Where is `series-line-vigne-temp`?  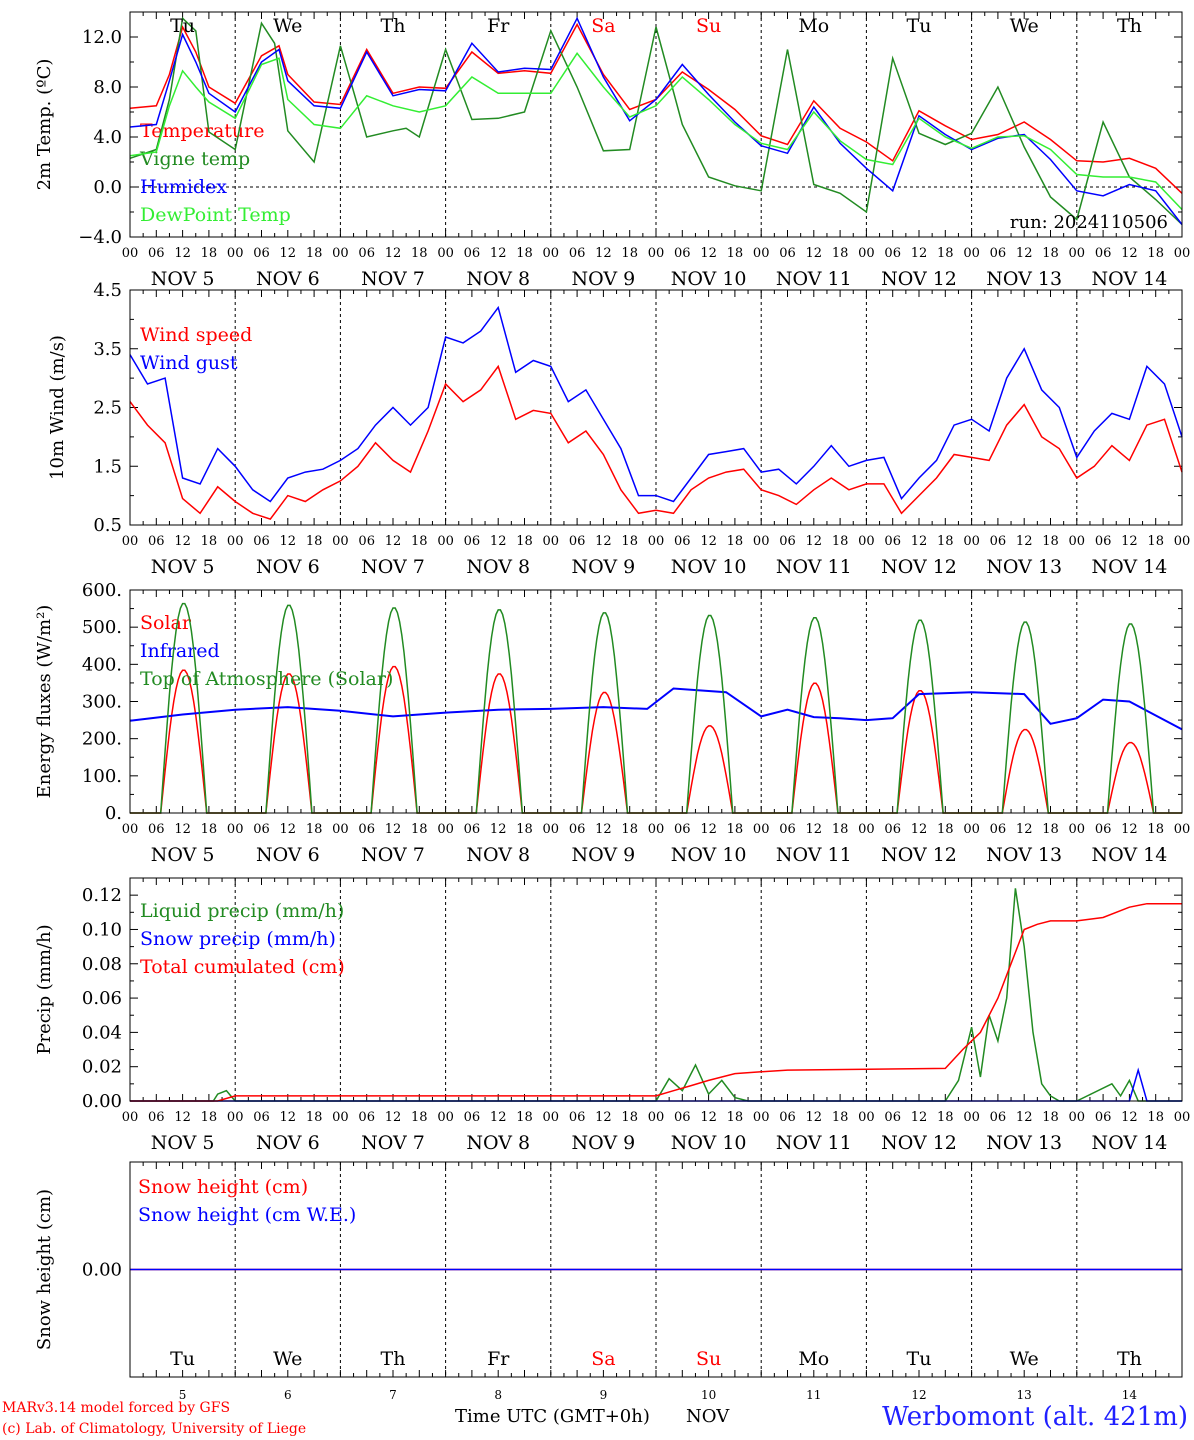 series-line-vigne-temp is located at coordinates (656, 121).